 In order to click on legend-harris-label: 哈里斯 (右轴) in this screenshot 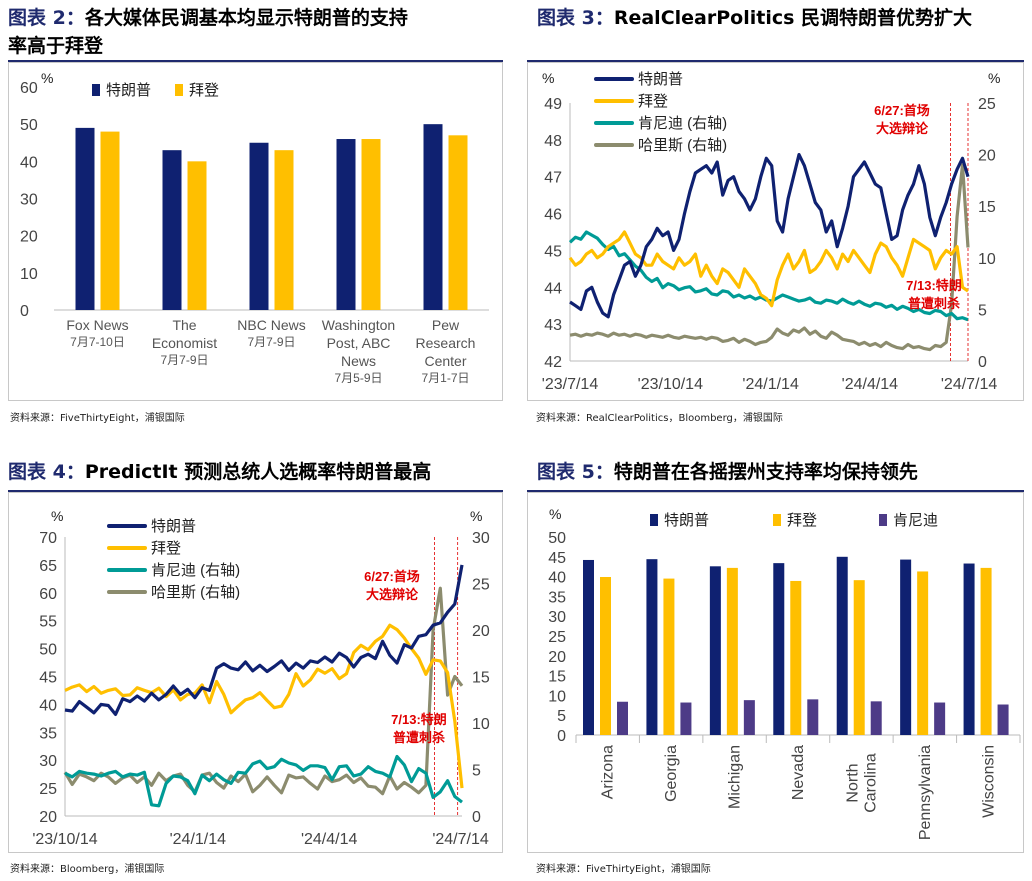, I will do `click(195, 592)`.